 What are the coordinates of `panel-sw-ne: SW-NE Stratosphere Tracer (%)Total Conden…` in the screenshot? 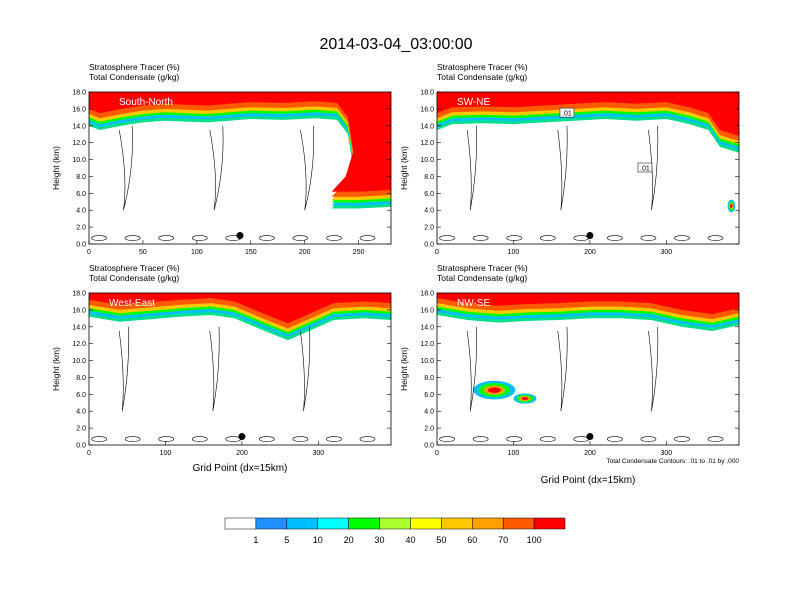 It's located at (569, 159).